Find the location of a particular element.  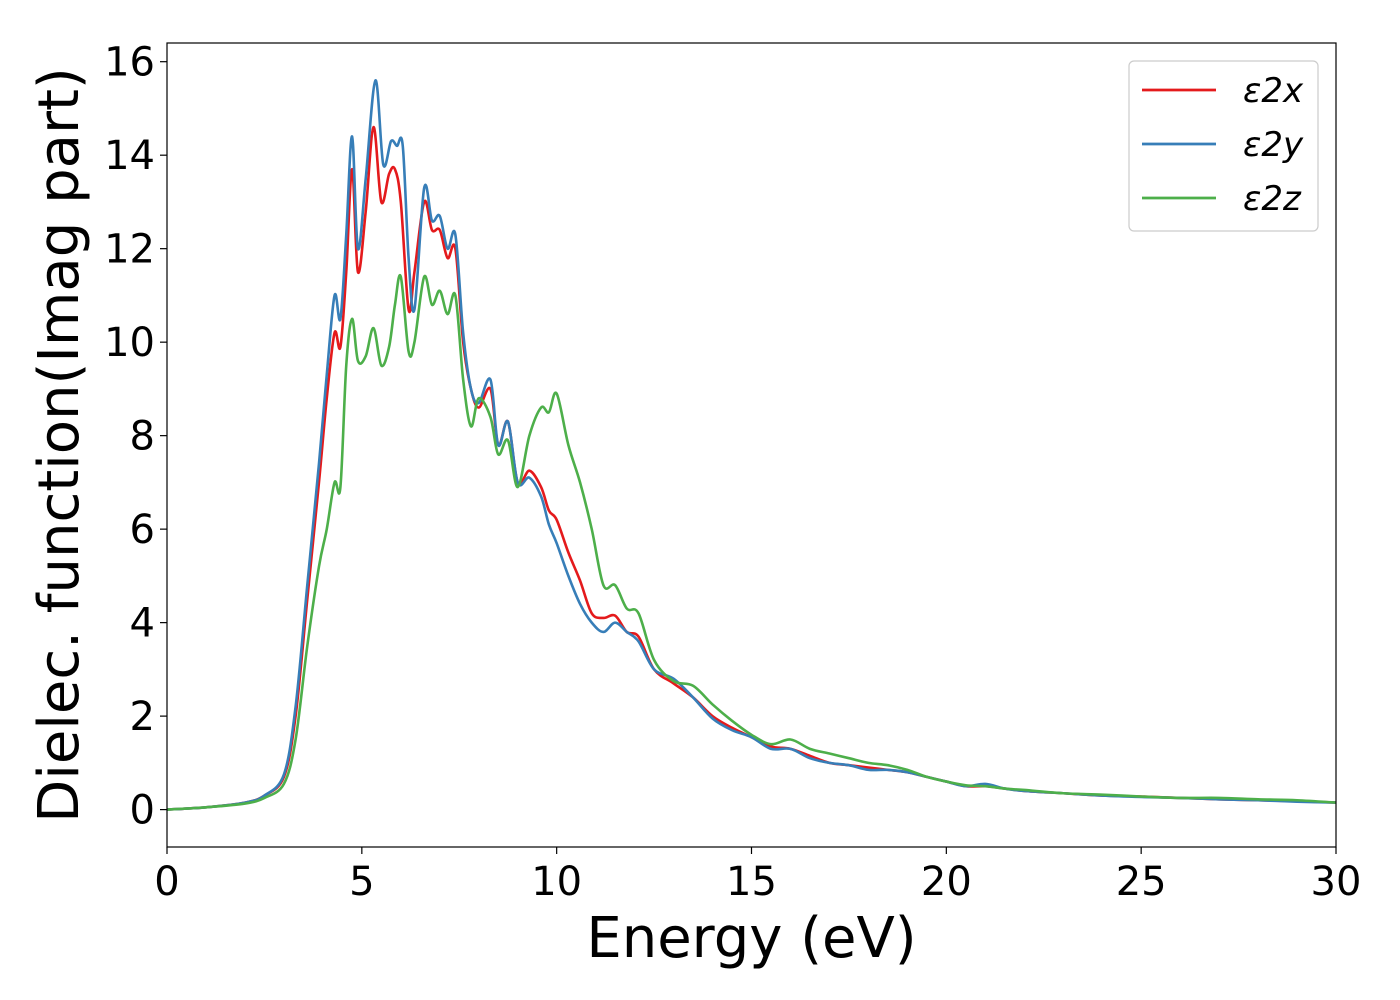

y-axis-ticks: 0 2 4 6 8 10 12 14 16 is located at coordinates (135, 437).